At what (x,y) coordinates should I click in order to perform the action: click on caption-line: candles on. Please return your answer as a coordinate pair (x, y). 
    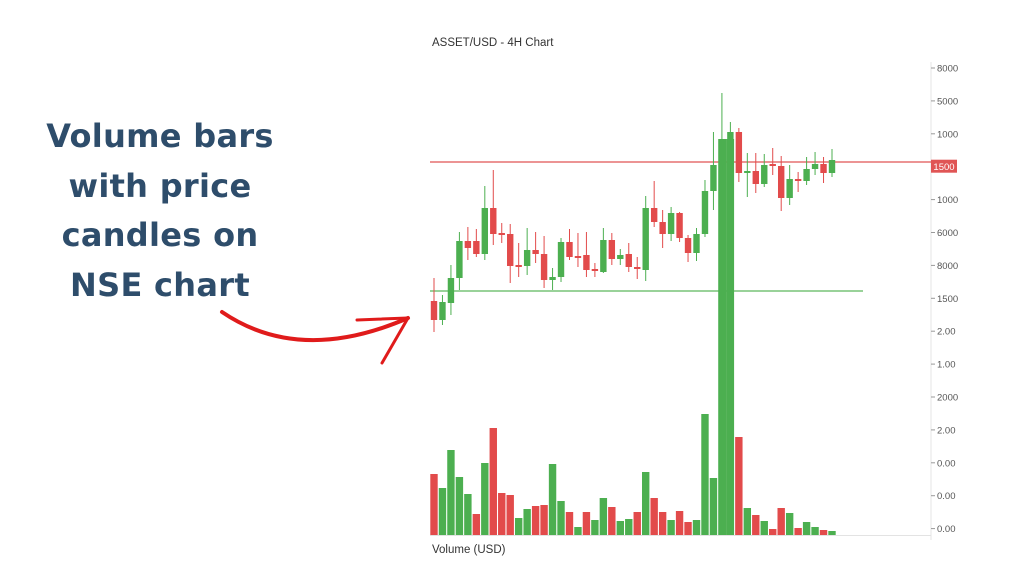
    Looking at the image, I should click on (160, 235).